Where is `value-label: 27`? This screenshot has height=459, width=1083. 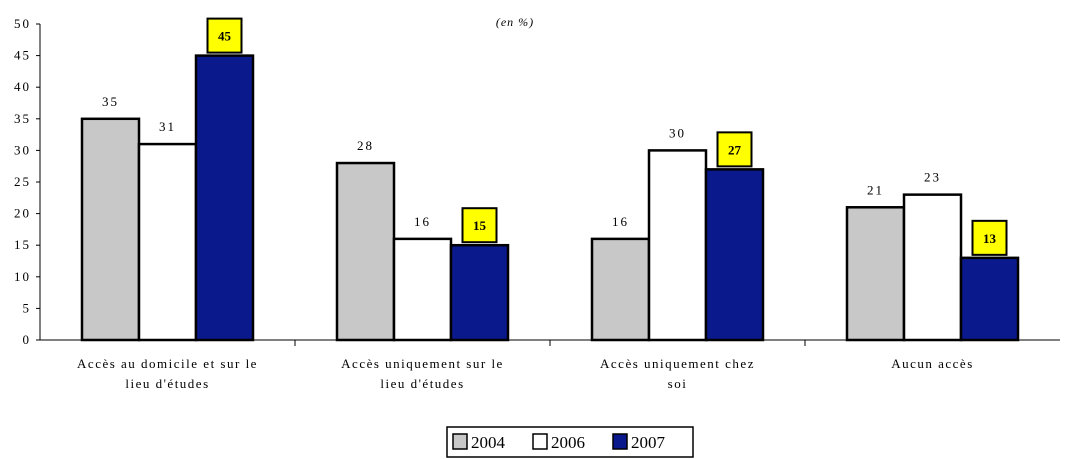
value-label: 27 is located at coordinates (735, 149).